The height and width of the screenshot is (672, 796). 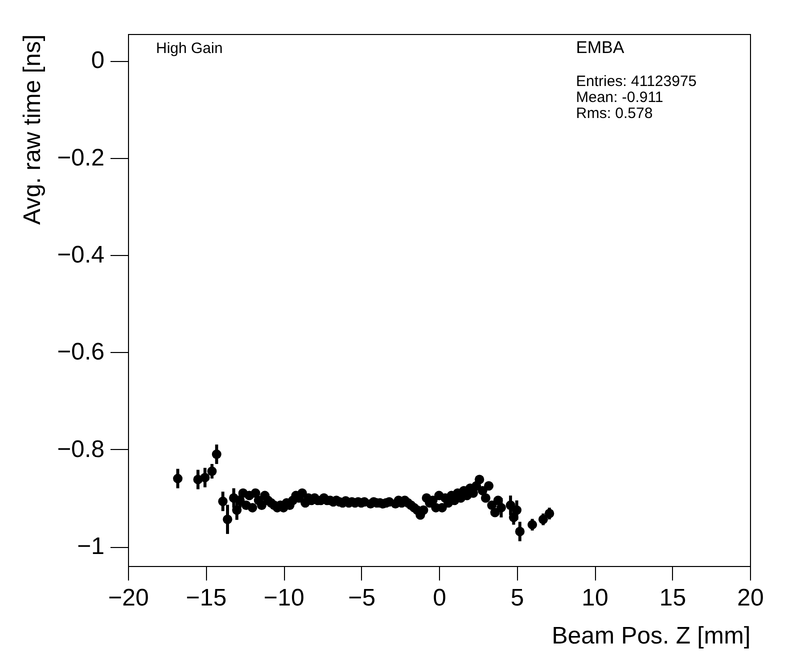 I want to click on x-tick-label: 0, so click(x=439, y=598).